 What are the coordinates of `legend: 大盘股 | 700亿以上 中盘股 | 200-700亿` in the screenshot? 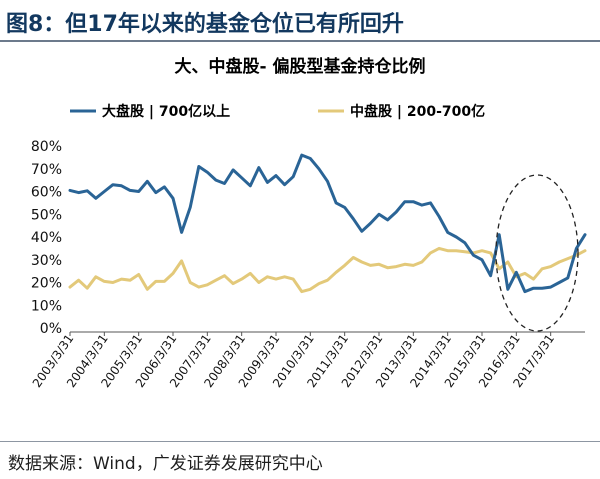 It's located at (277, 111).